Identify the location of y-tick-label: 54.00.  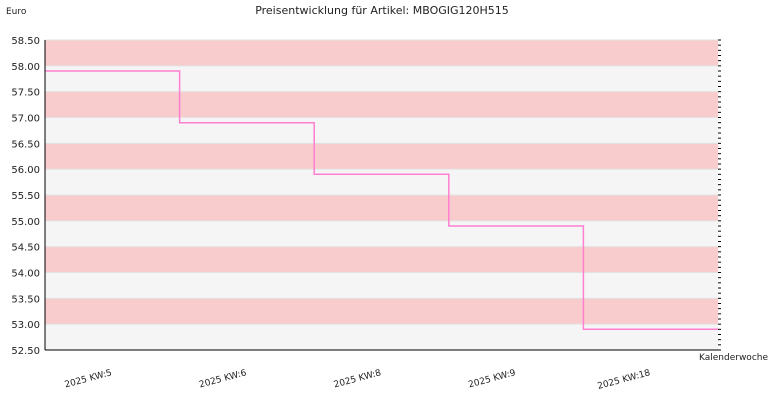
(25, 274).